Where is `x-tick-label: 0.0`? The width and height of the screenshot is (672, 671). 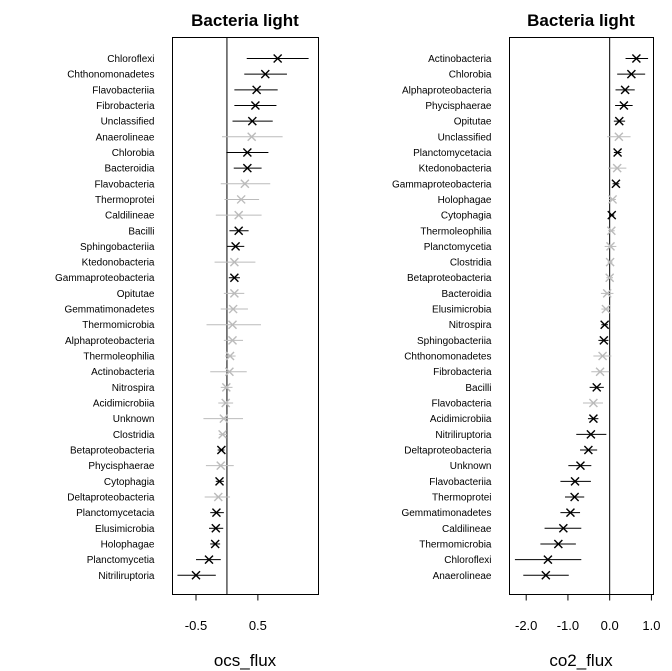
x-tick-label: 0.0 is located at coordinates (610, 625).